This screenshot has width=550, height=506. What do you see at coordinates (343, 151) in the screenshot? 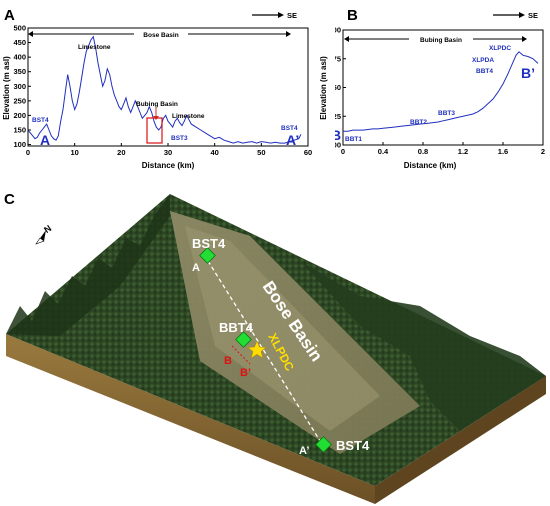
I see `b-xtick-label: 0` at bounding box center [343, 151].